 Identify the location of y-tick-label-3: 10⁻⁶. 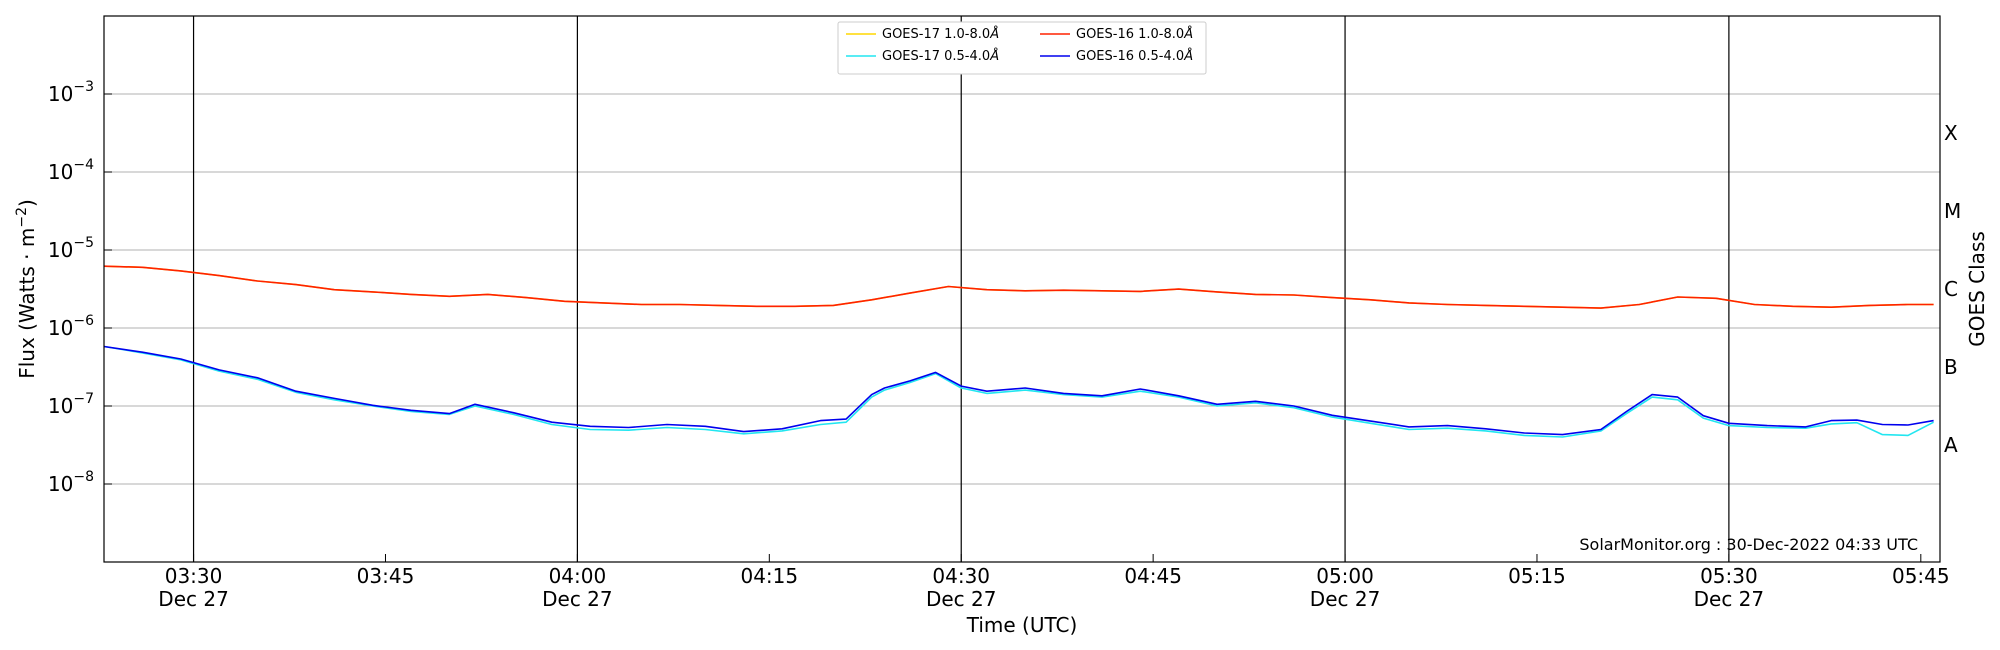
(71, 326).